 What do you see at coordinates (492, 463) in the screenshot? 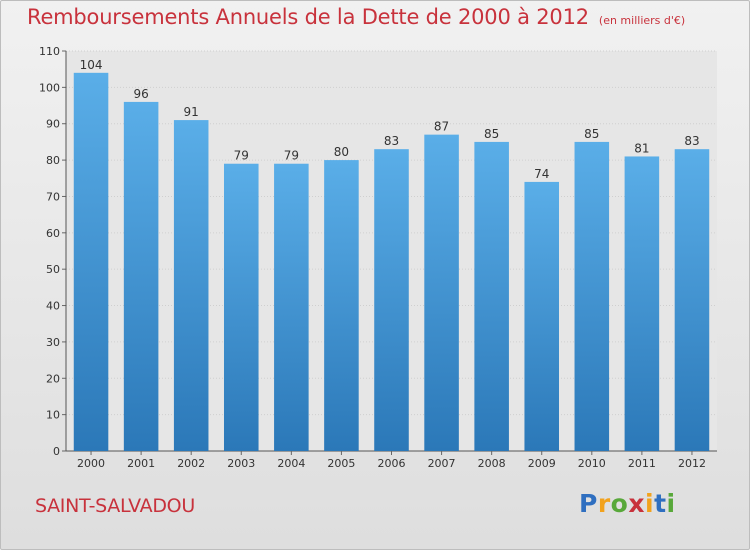
I see `x-tick-label: 2008` at bounding box center [492, 463].